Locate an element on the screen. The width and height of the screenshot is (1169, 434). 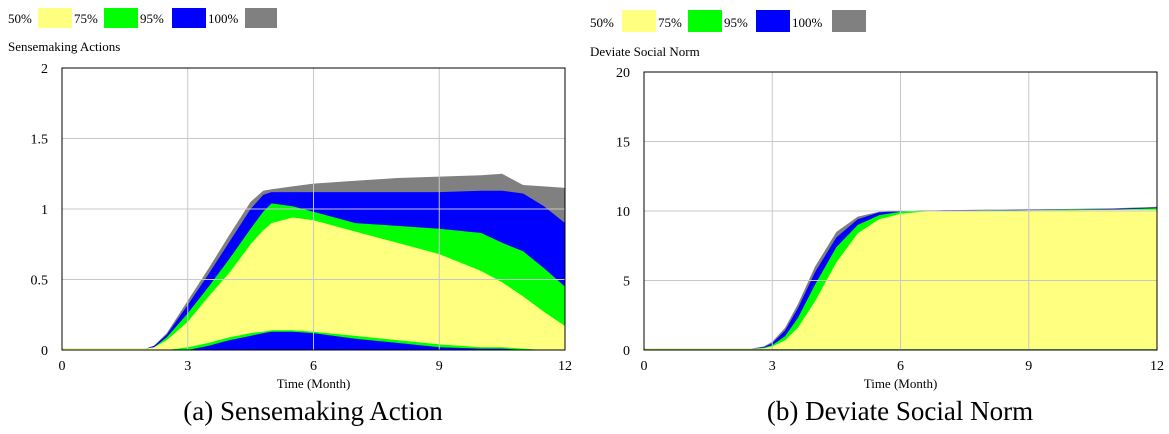
y-tick-label: 0.5 is located at coordinates (40, 281).